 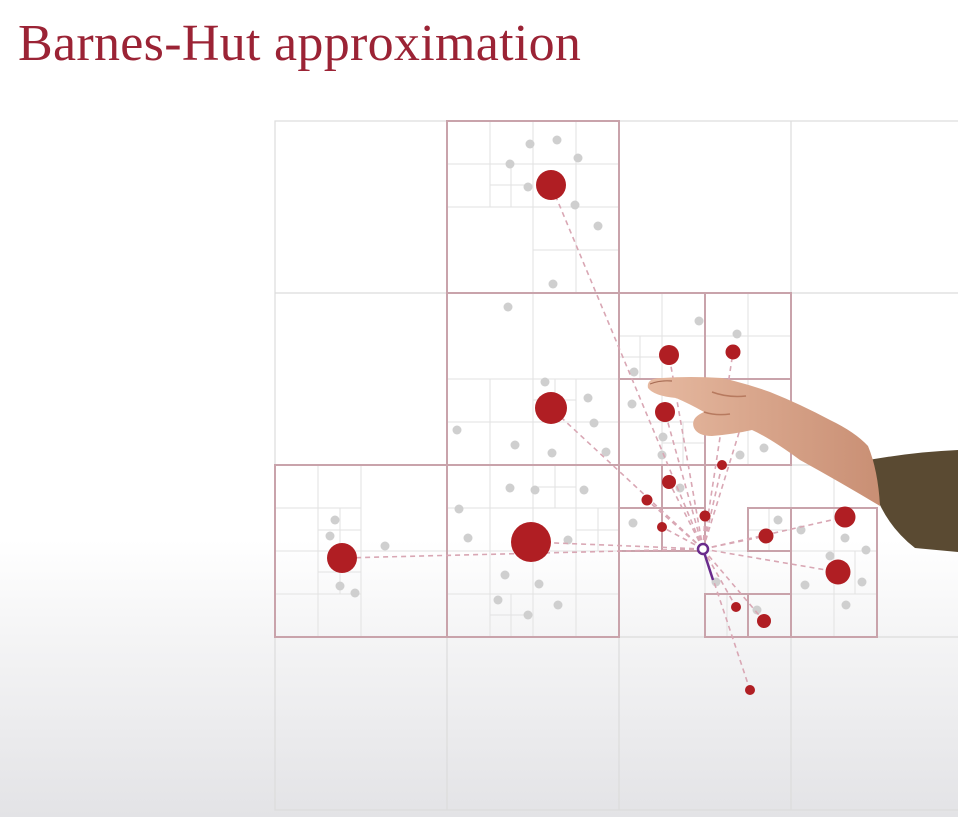 I want to click on target-point, so click(x=705, y=561).